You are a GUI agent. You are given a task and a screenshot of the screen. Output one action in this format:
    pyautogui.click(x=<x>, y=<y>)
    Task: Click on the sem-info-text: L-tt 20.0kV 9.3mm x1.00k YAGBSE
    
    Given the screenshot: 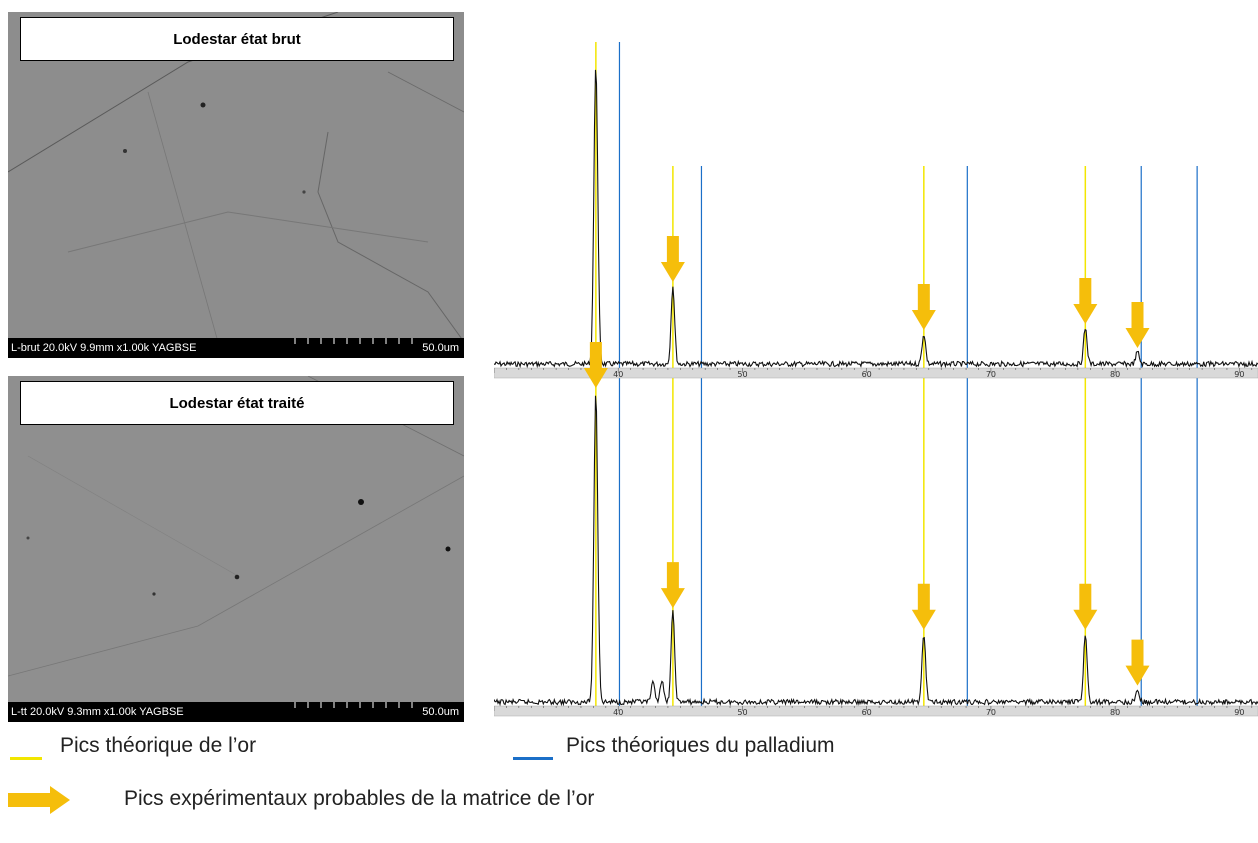 What is the action you would take?
    pyautogui.click(x=97, y=712)
    